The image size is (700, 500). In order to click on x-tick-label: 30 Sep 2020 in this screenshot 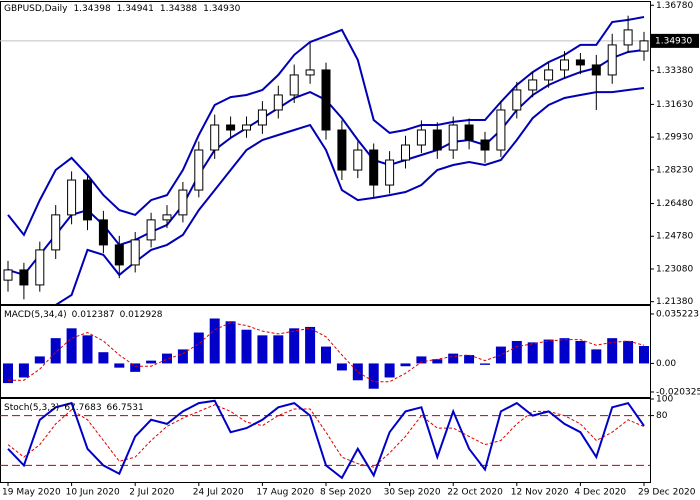, I will do `click(412, 493)`.